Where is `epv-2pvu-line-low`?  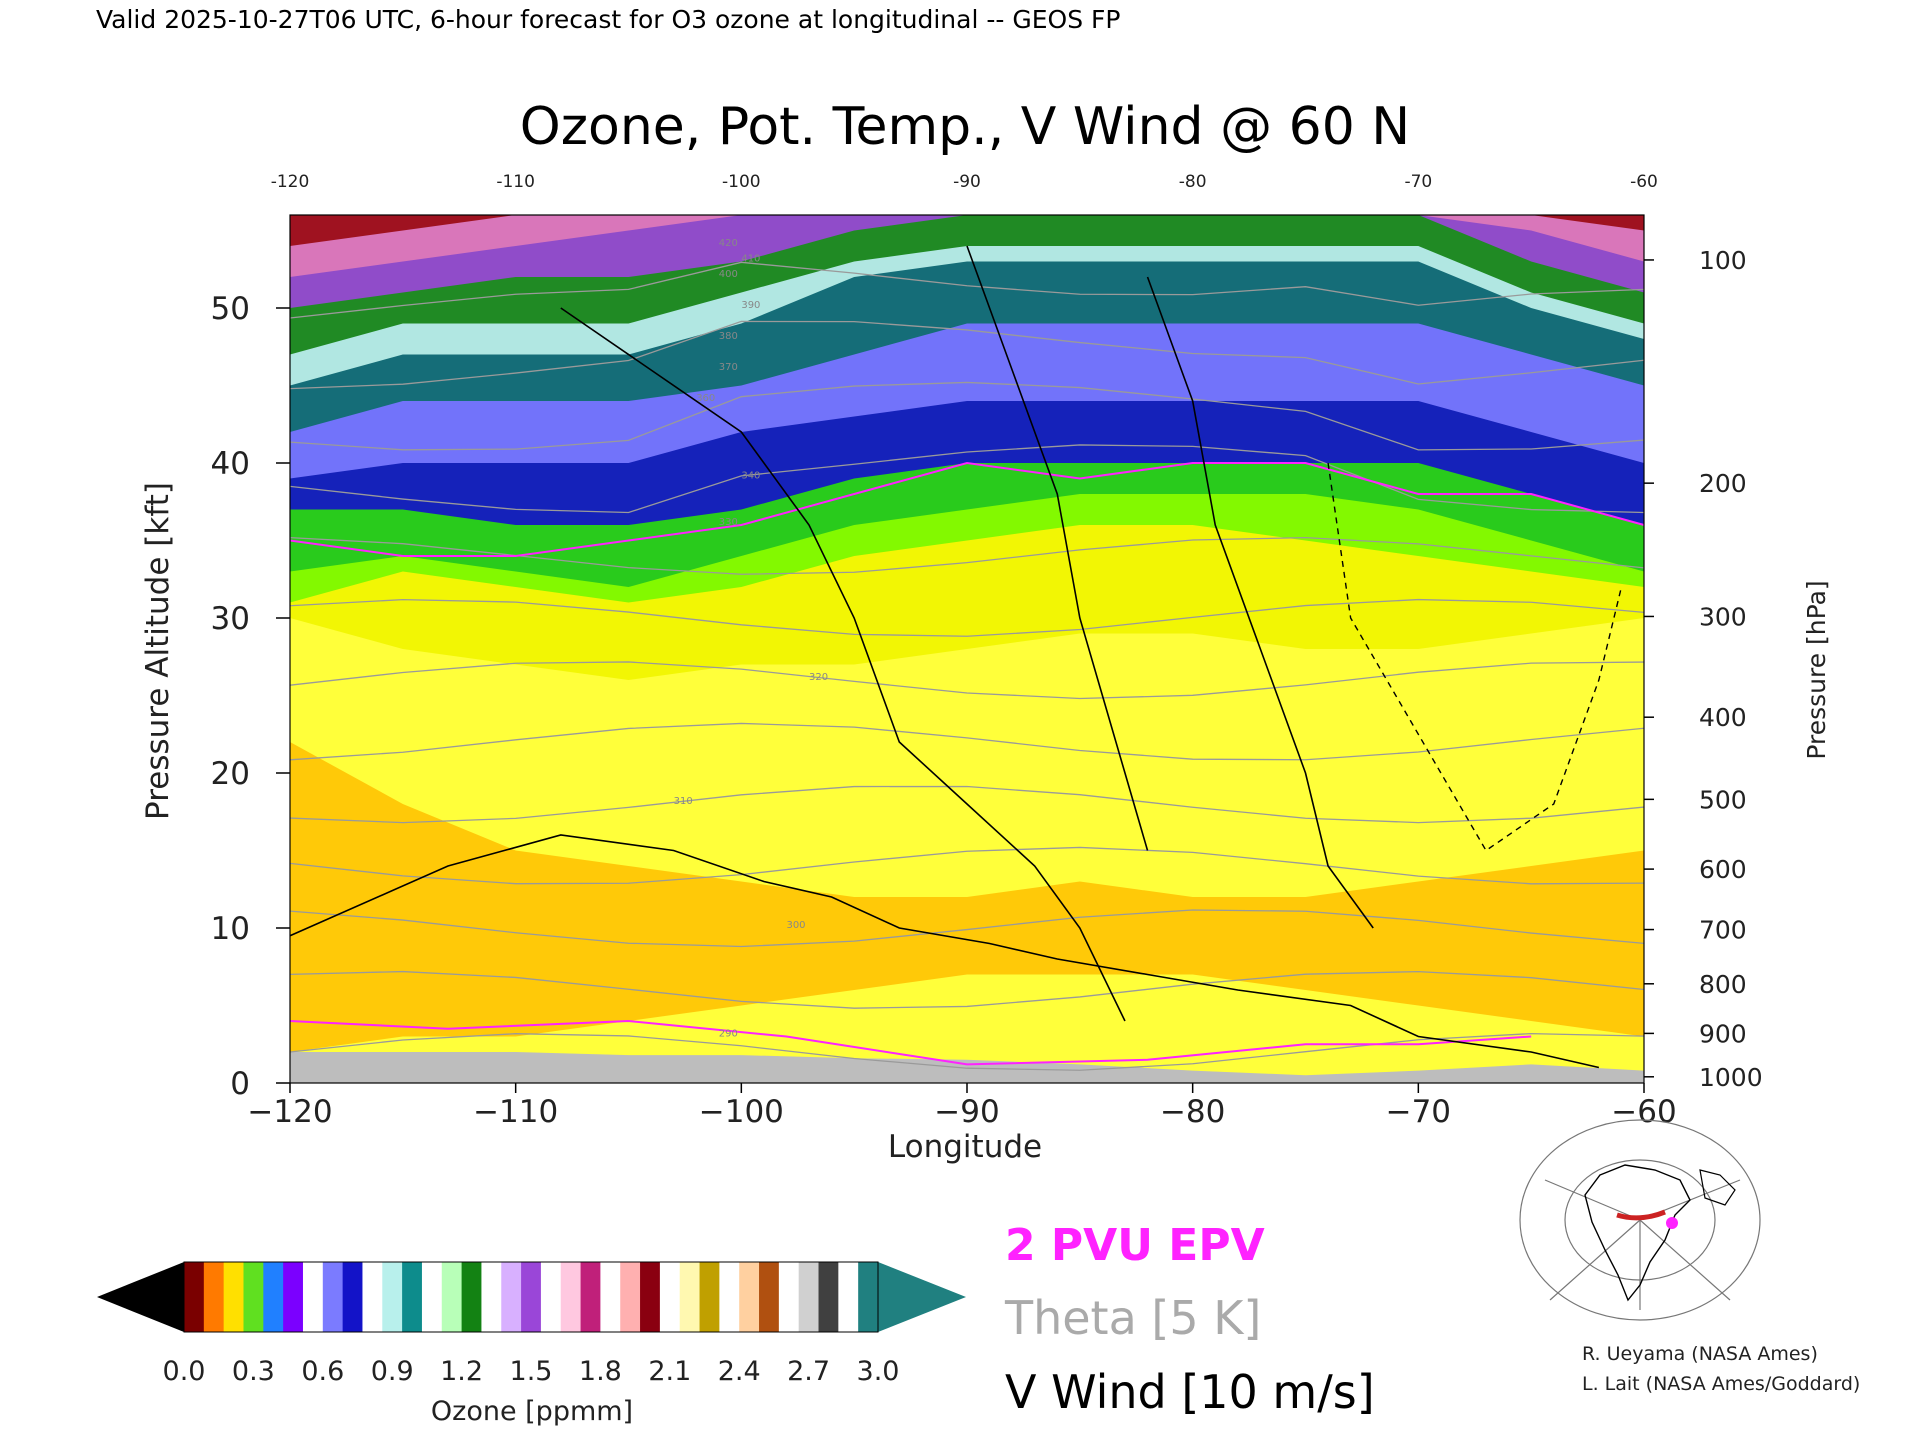 epv-2pvu-line-low is located at coordinates (910, 1042).